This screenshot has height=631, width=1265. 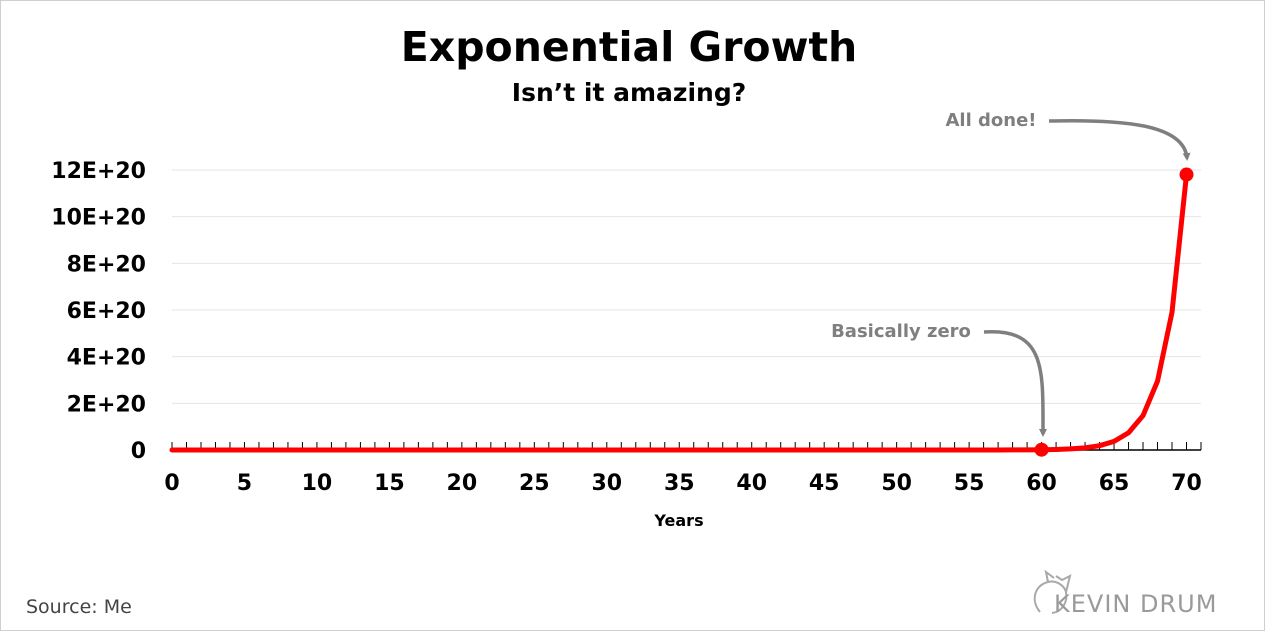 I want to click on x-tick-label: 10, so click(x=317, y=483).